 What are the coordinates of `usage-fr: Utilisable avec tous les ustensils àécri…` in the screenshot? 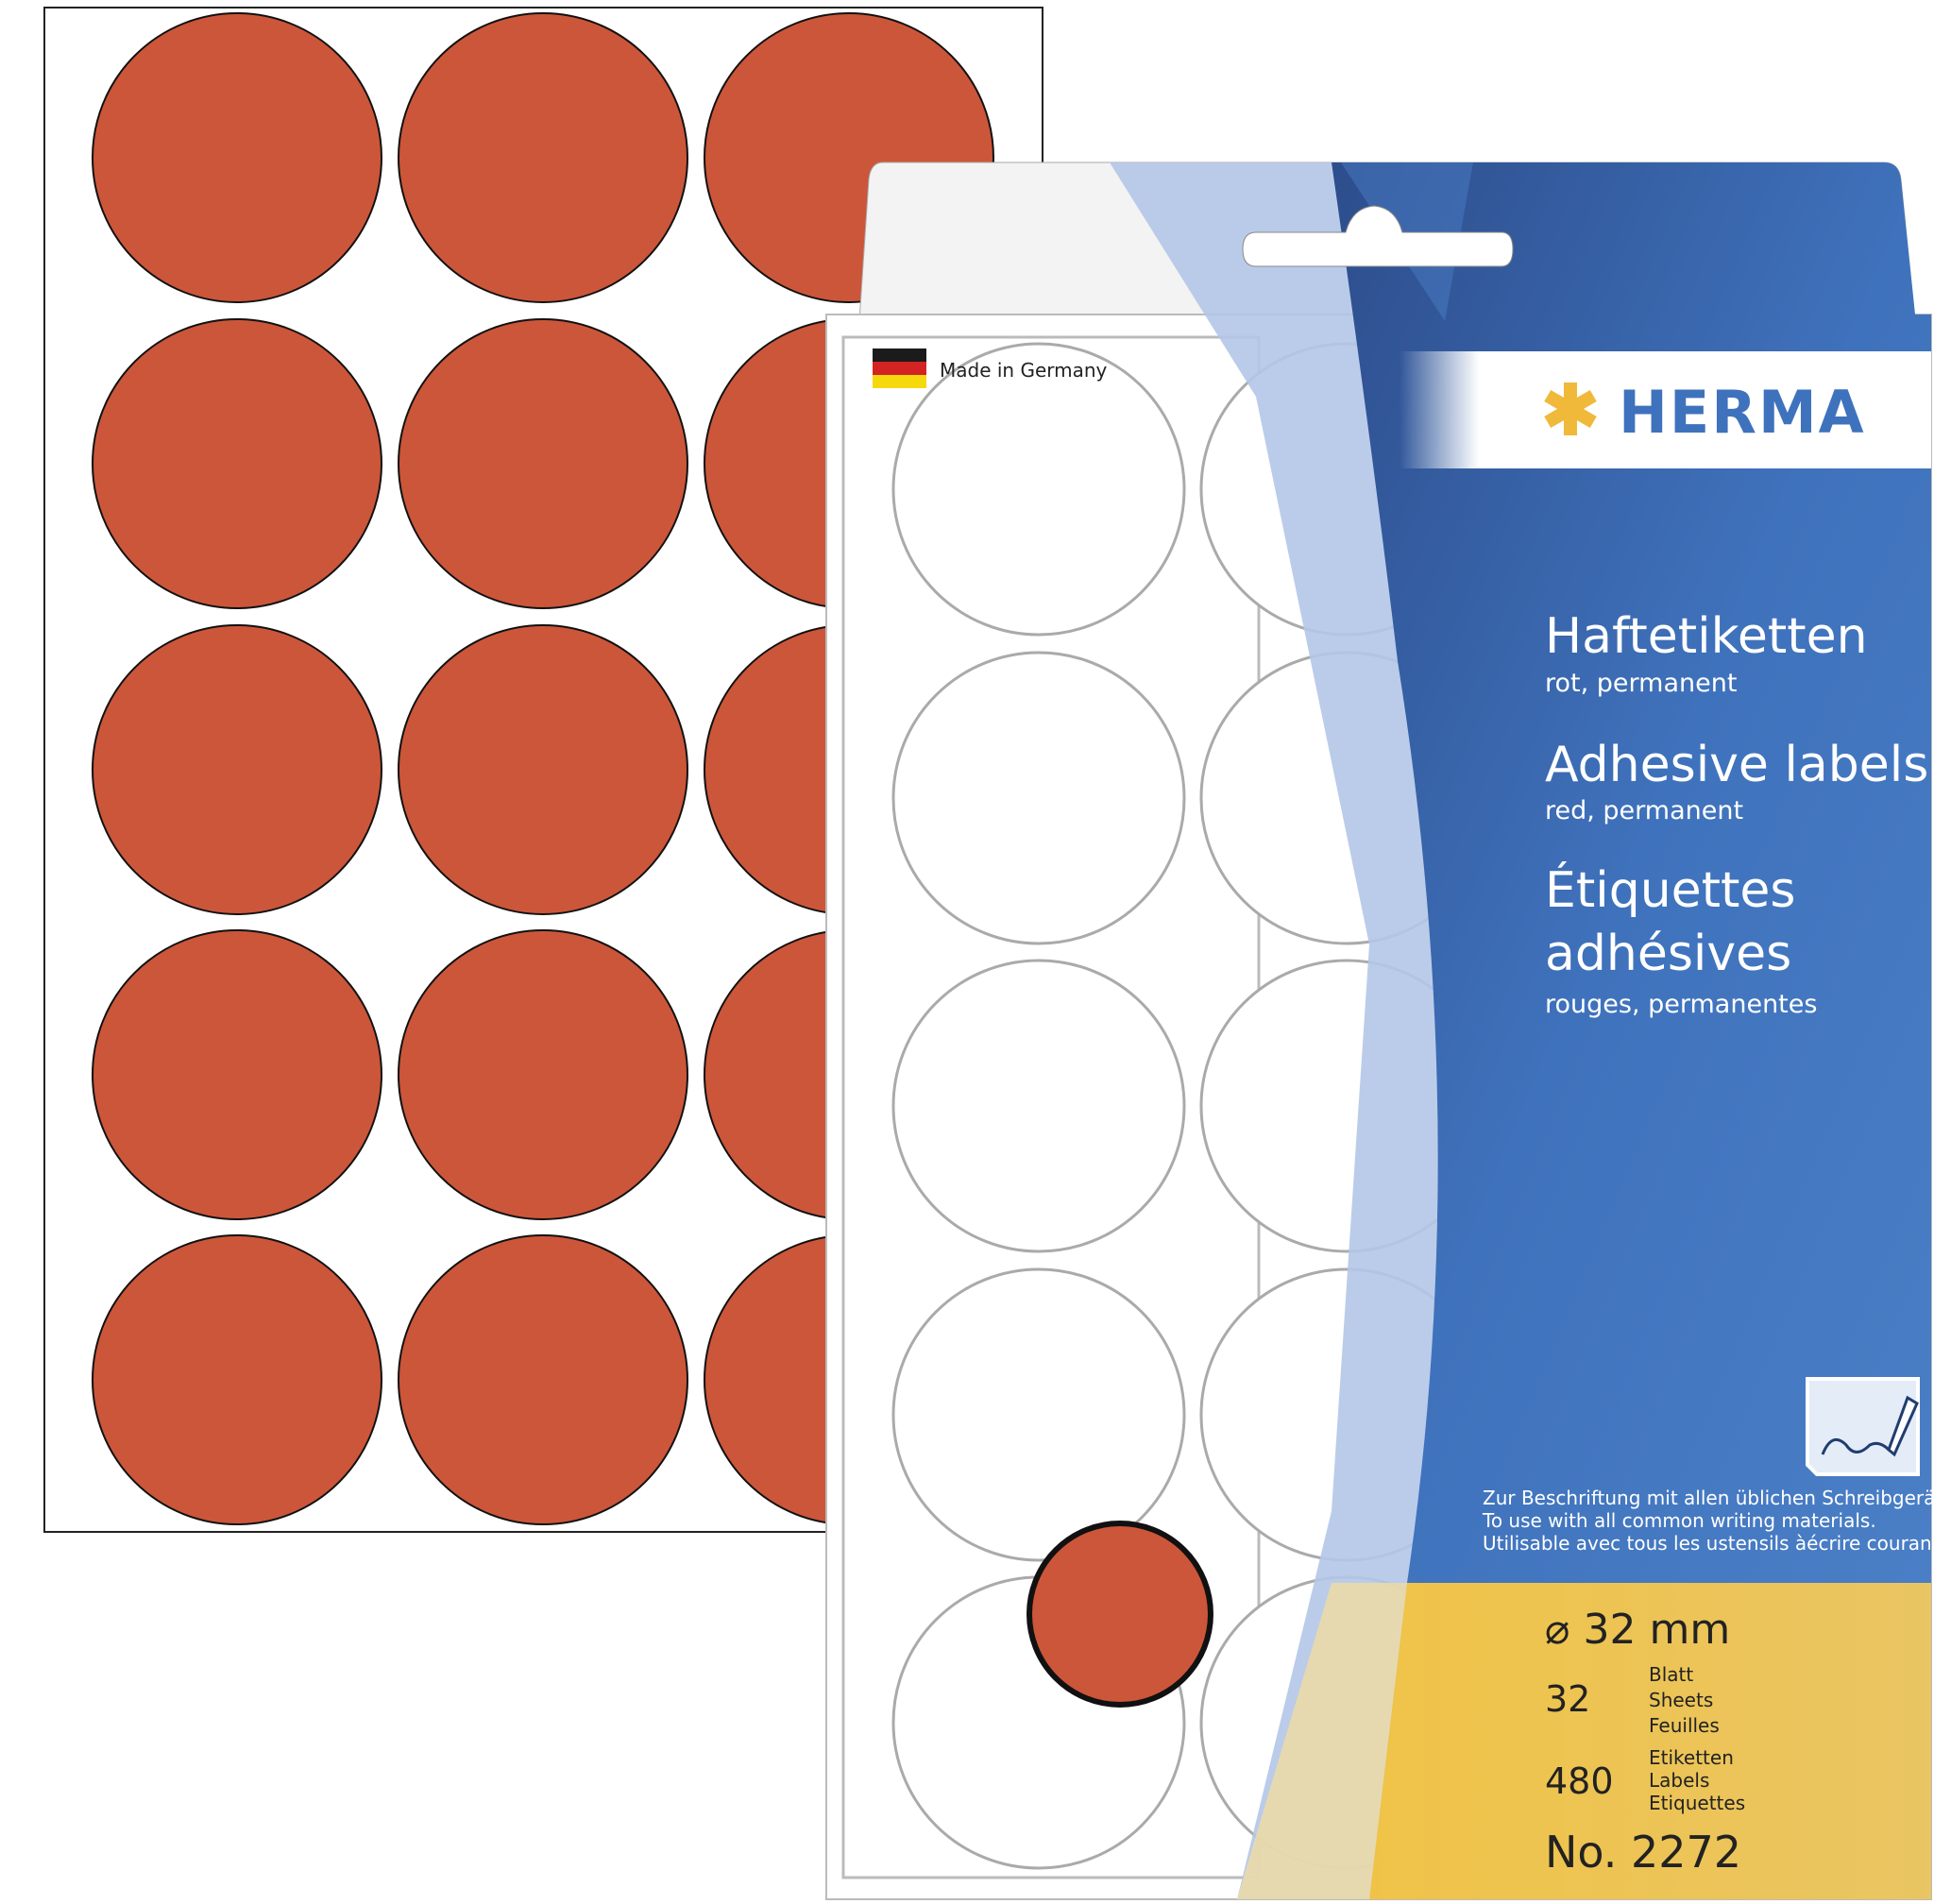 It's located at (1709, 1543).